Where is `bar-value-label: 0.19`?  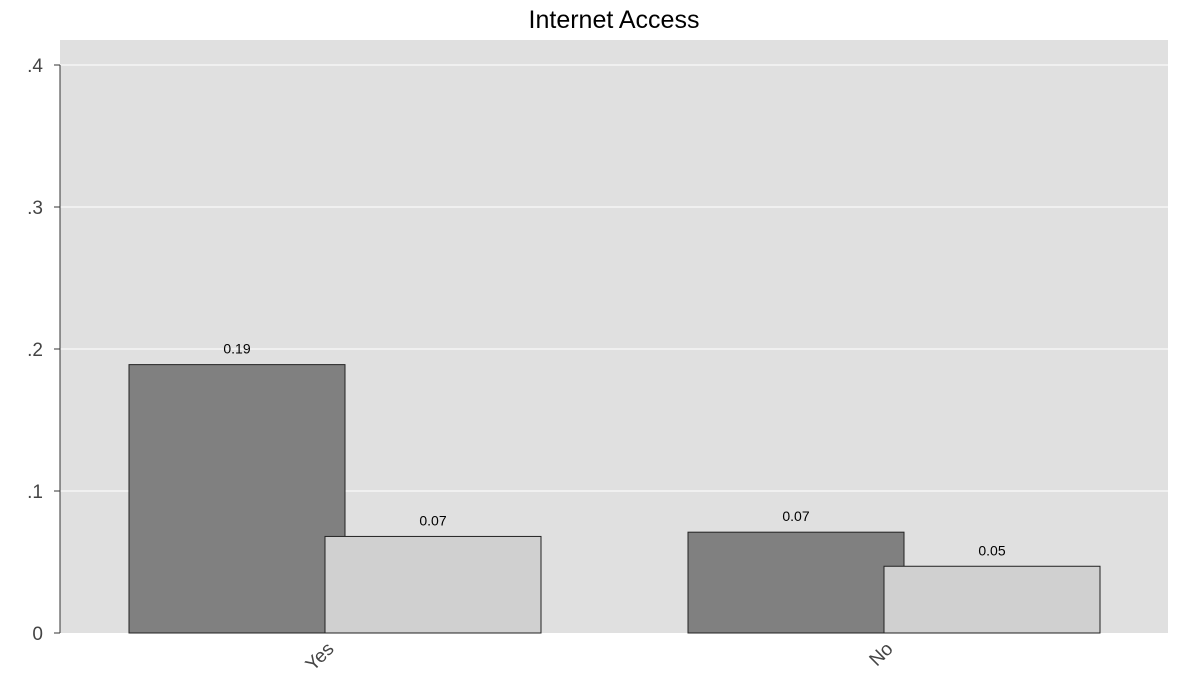
bar-value-label: 0.19 is located at coordinates (236, 349).